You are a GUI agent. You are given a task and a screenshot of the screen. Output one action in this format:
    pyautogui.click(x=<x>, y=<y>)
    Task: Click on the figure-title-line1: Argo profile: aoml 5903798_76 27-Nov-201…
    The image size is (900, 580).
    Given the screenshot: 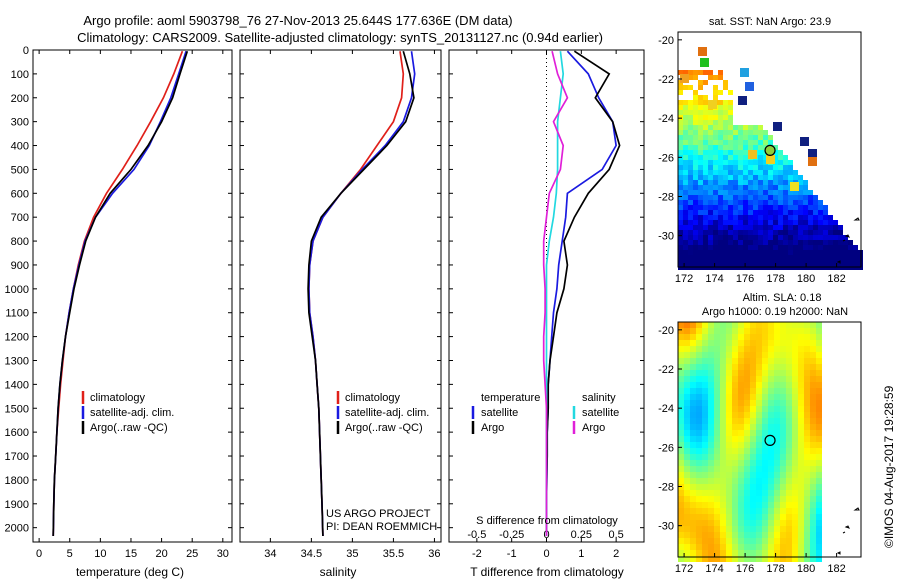 What is the action you would take?
    pyautogui.click(x=297, y=20)
    